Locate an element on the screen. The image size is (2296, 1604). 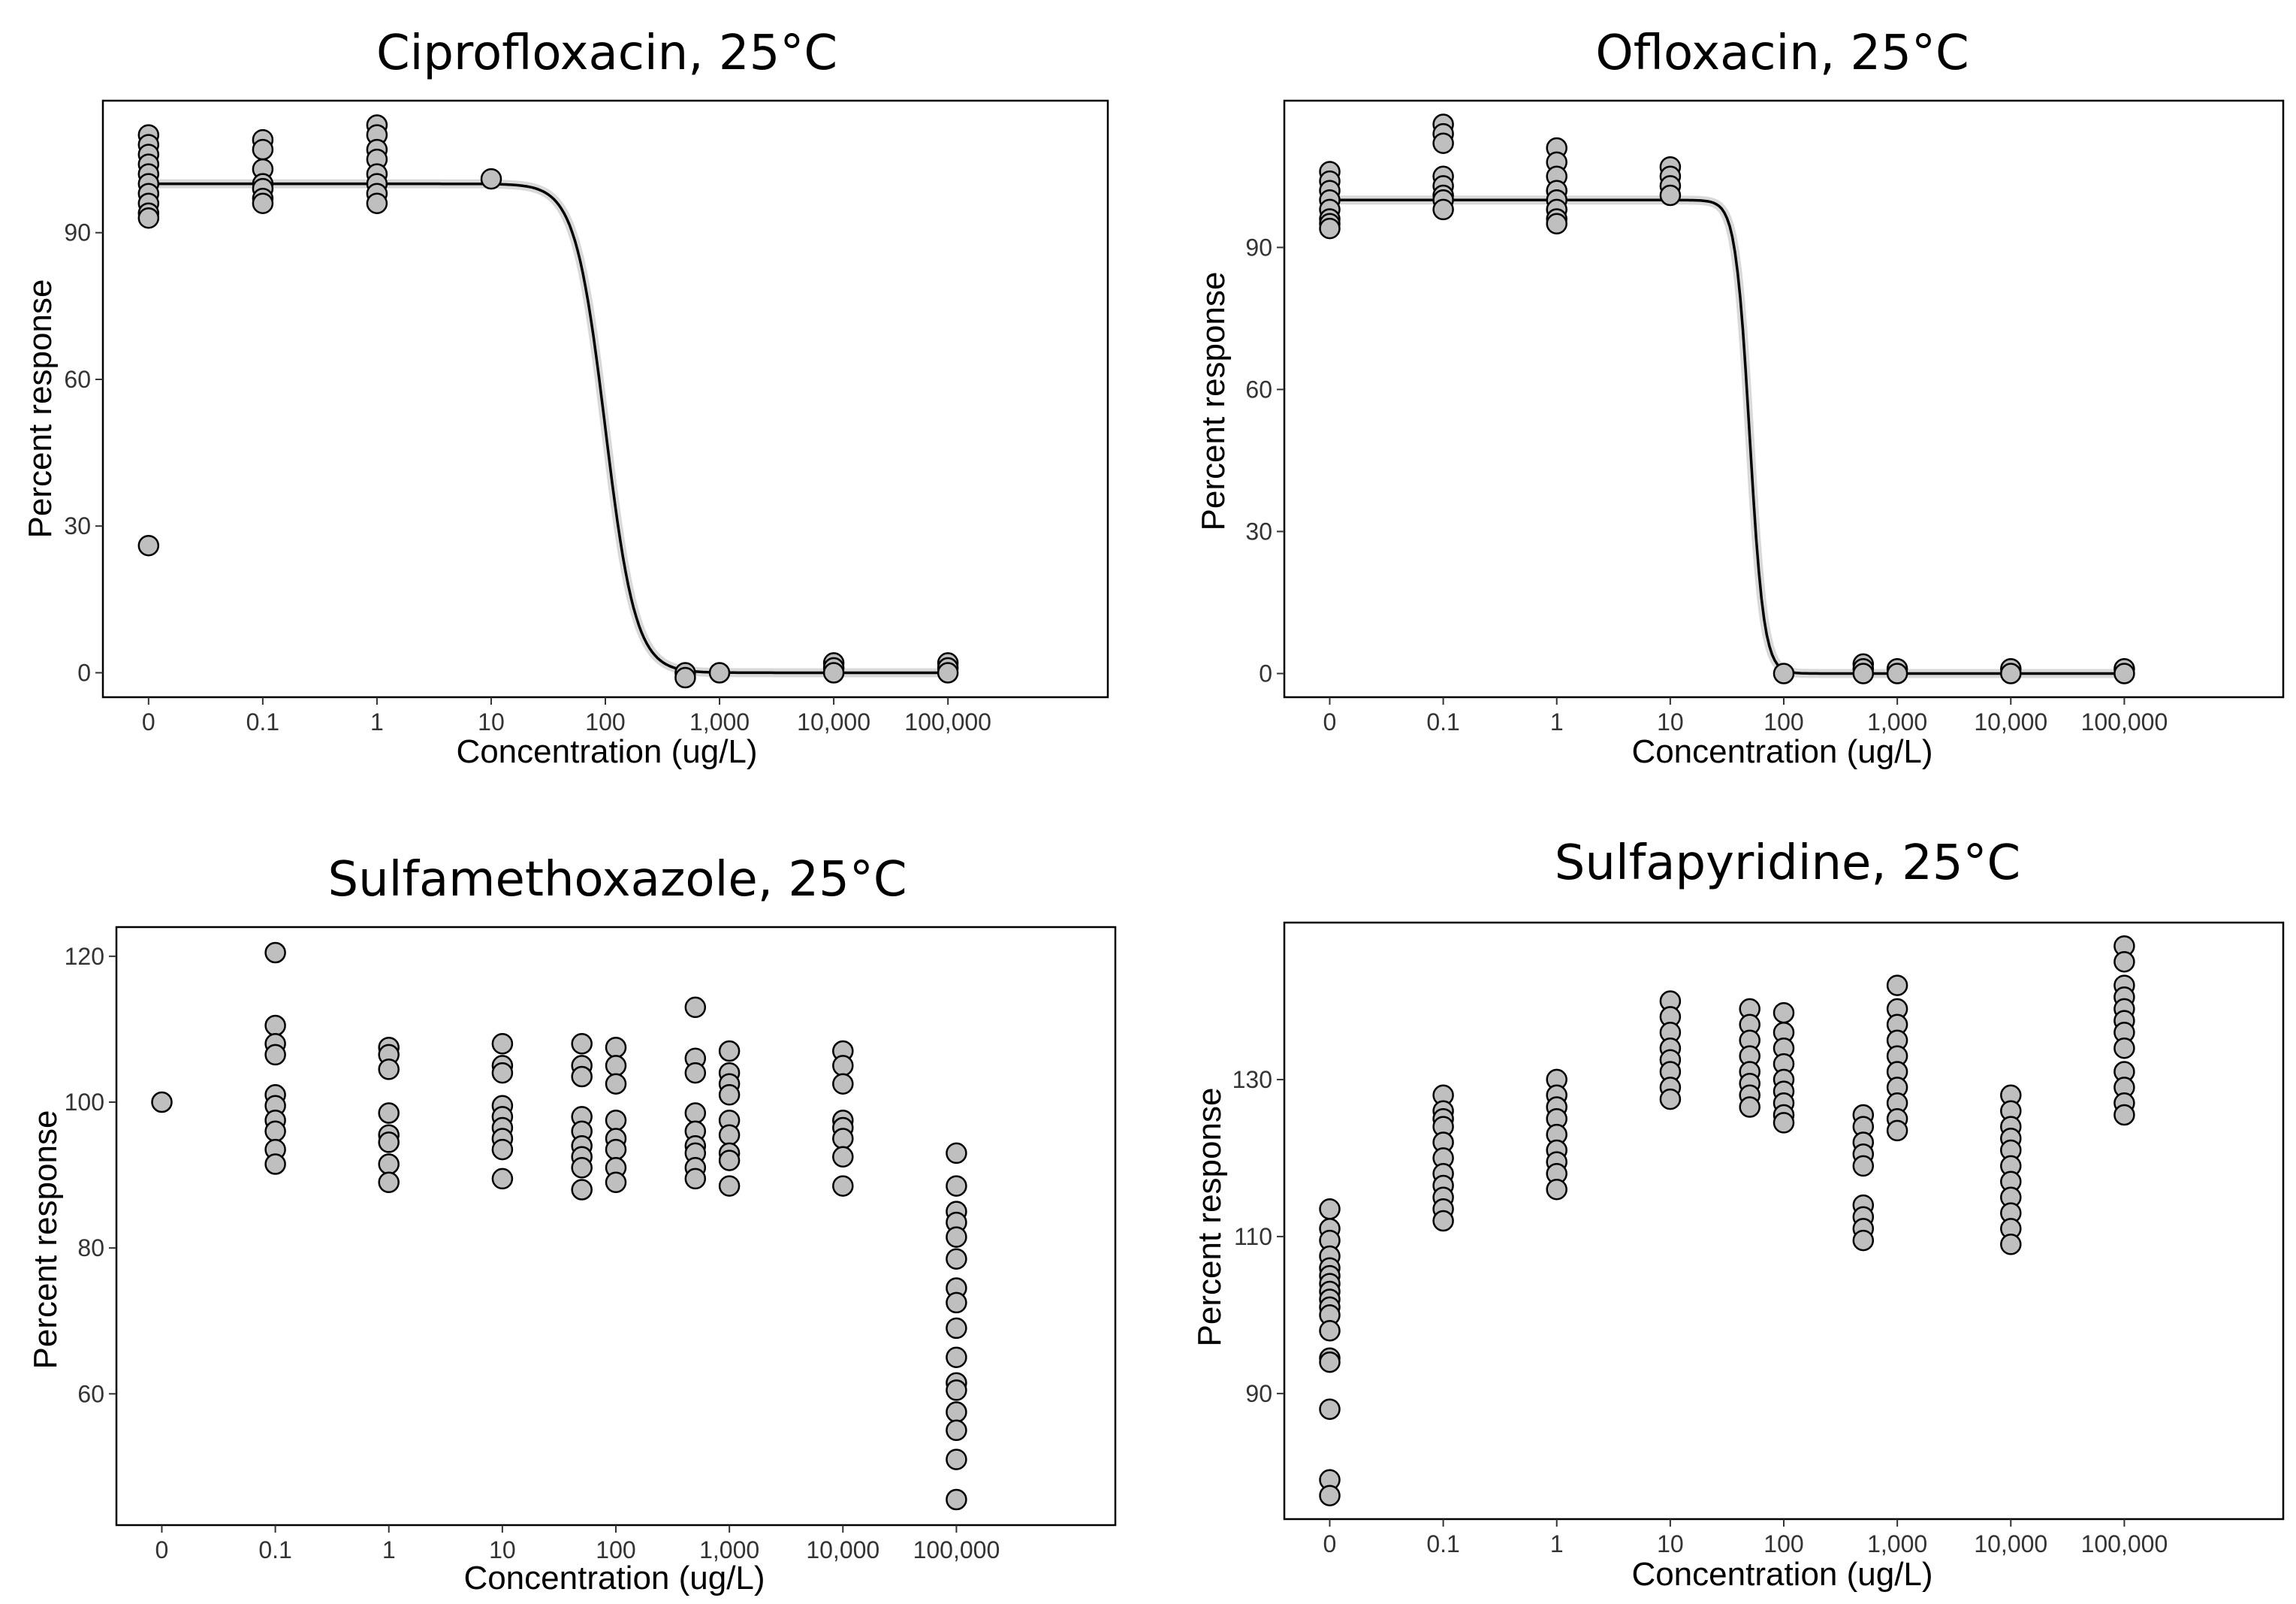
axis-ticks: 0 0.1 1 10 100 1,000 10,000 100,000 0 30 60 90 is located at coordinates (527, 477).